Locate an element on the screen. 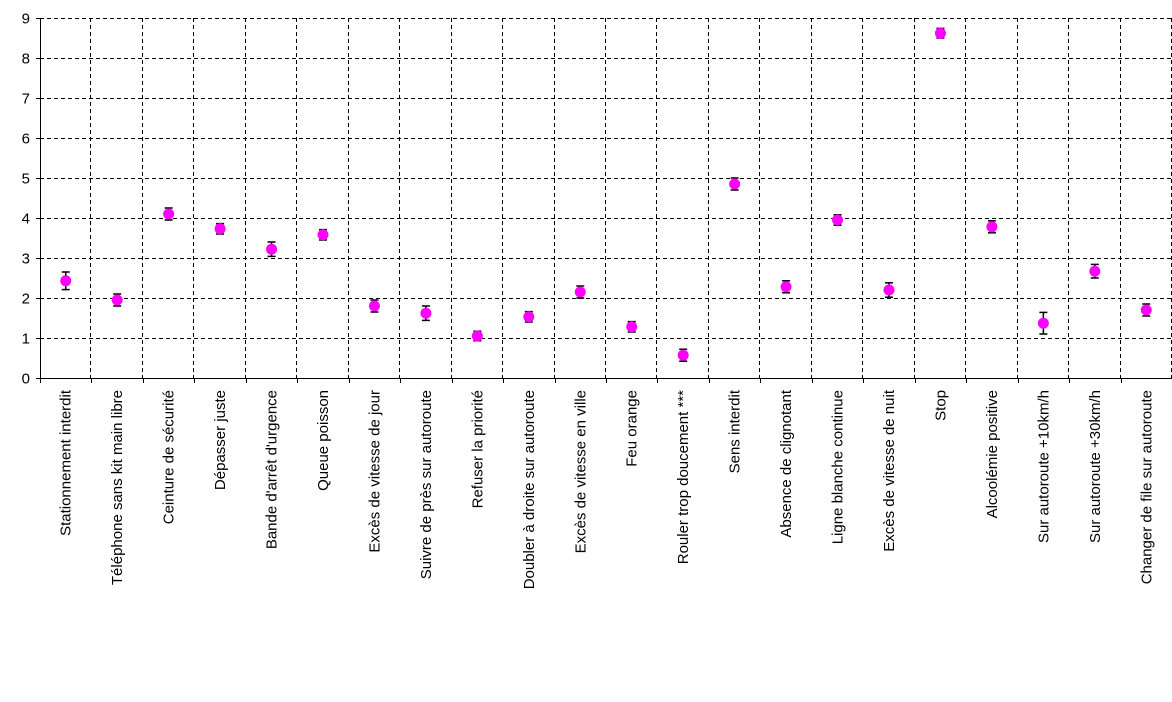 This screenshot has height=702, width=1172. x-category-label: Excès de vitesse de jour is located at coordinates (374, 471).